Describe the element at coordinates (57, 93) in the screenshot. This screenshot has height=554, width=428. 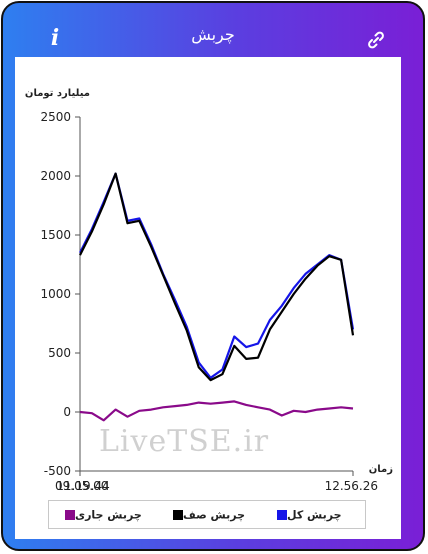
I see `y-axis-label: میلیارد تومان` at that location.